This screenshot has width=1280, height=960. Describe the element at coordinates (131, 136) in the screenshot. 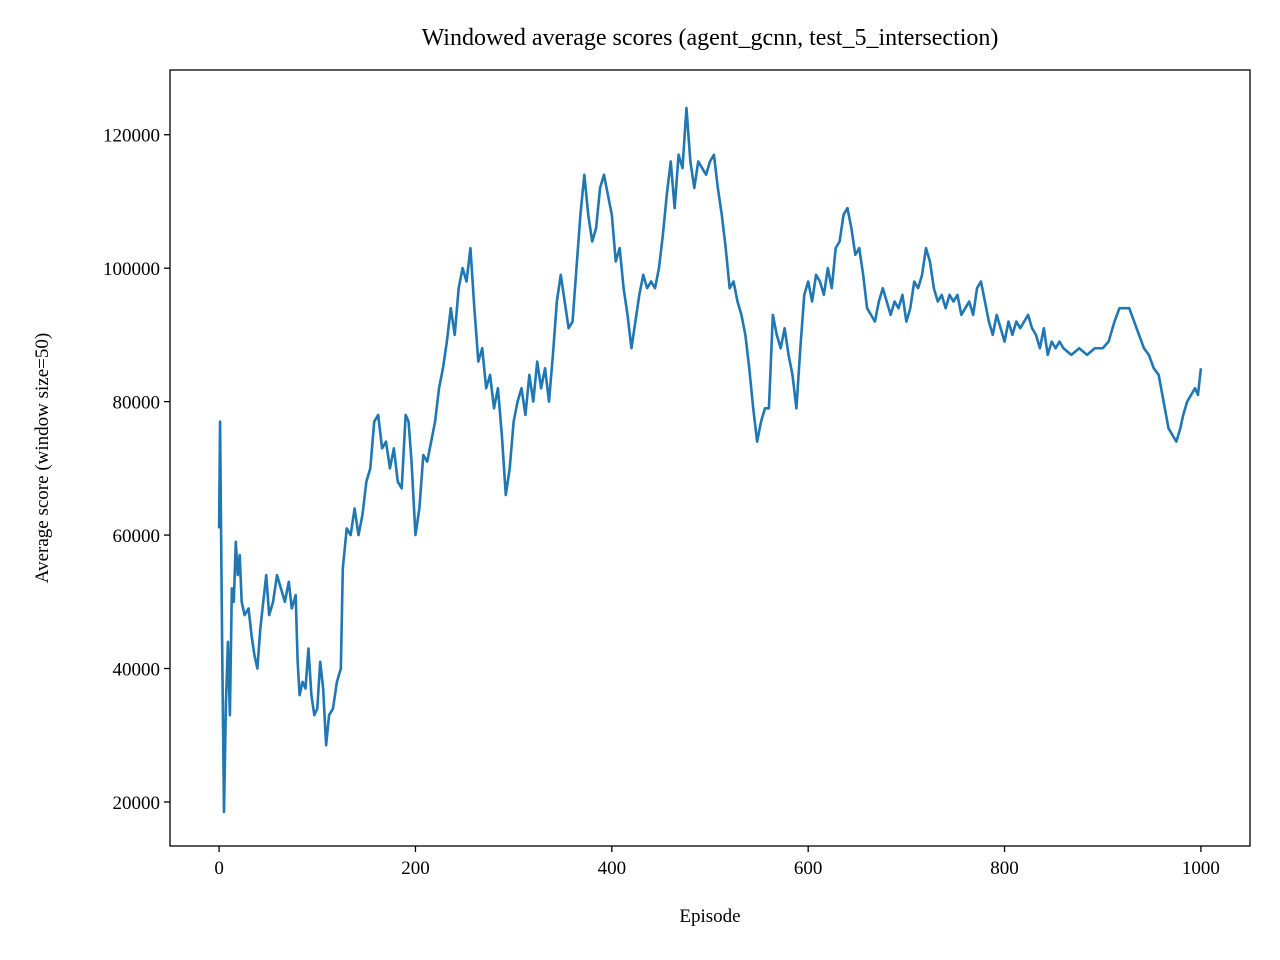

I see `y-tick-label: 120000` at that location.